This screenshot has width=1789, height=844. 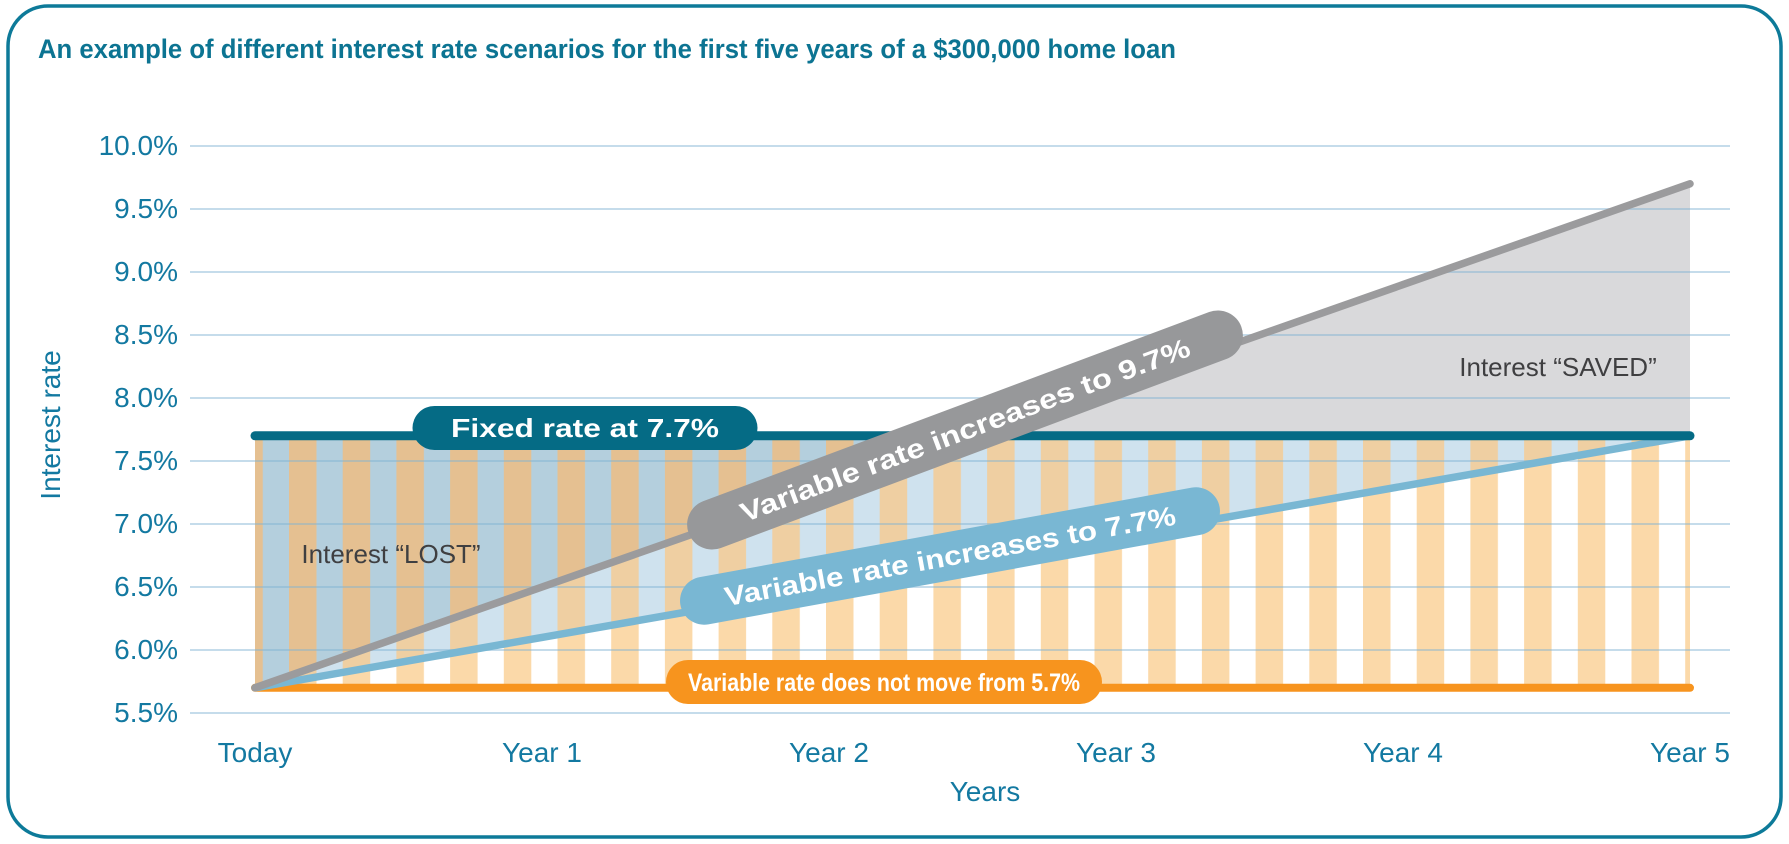 I want to click on x-tick-year-2: Year 2, so click(x=829, y=752).